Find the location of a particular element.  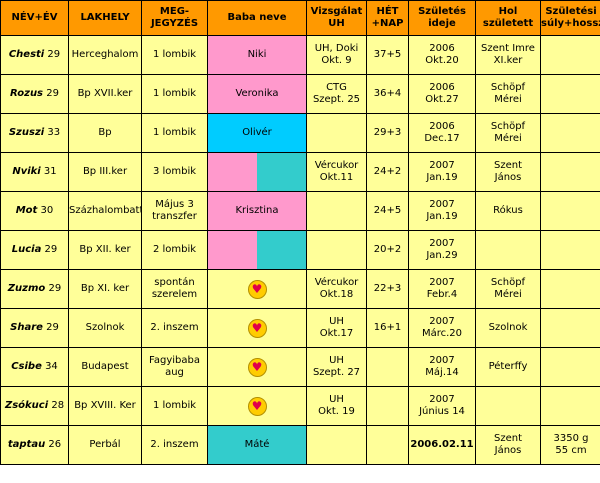

user-name: Zsókuci is located at coordinates (26, 405).